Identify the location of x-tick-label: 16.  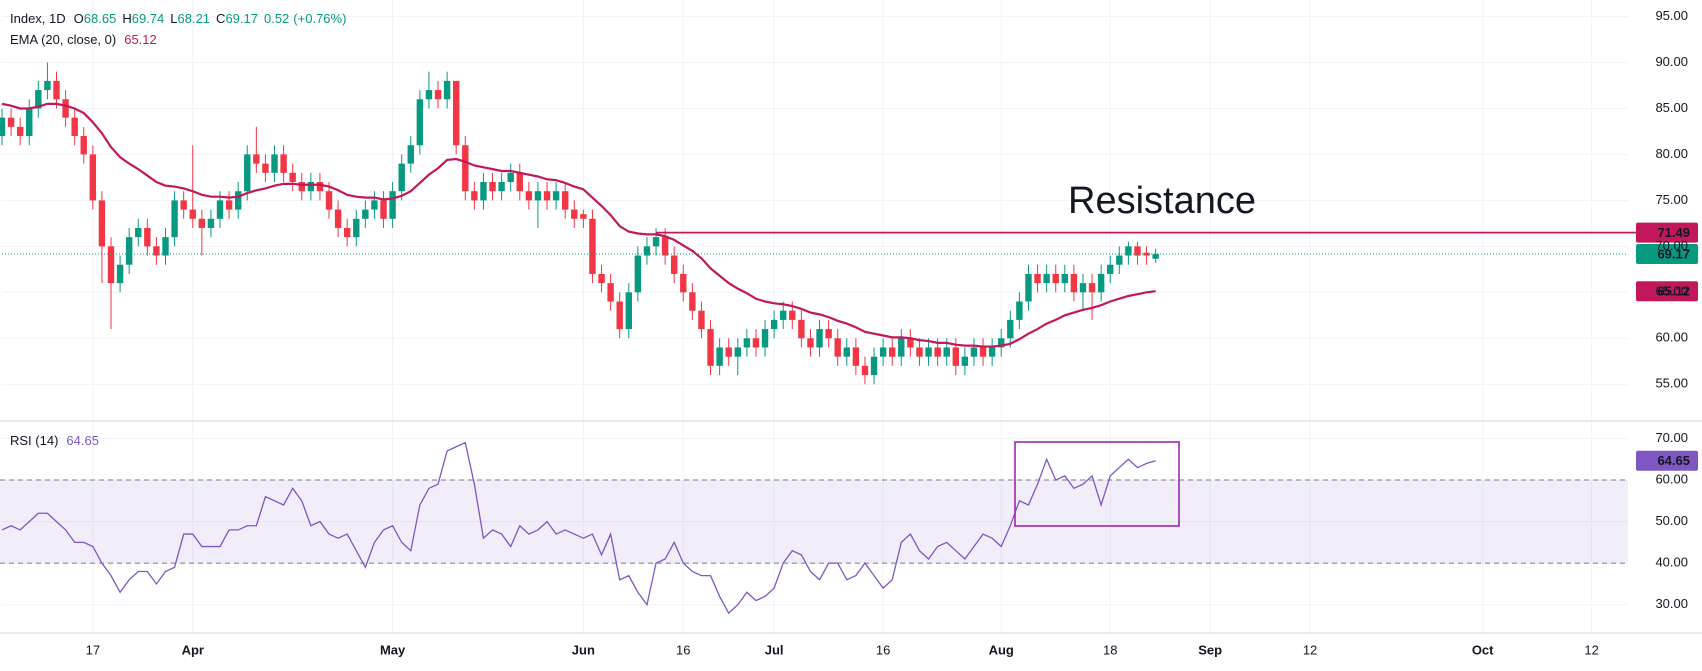
(883, 649).